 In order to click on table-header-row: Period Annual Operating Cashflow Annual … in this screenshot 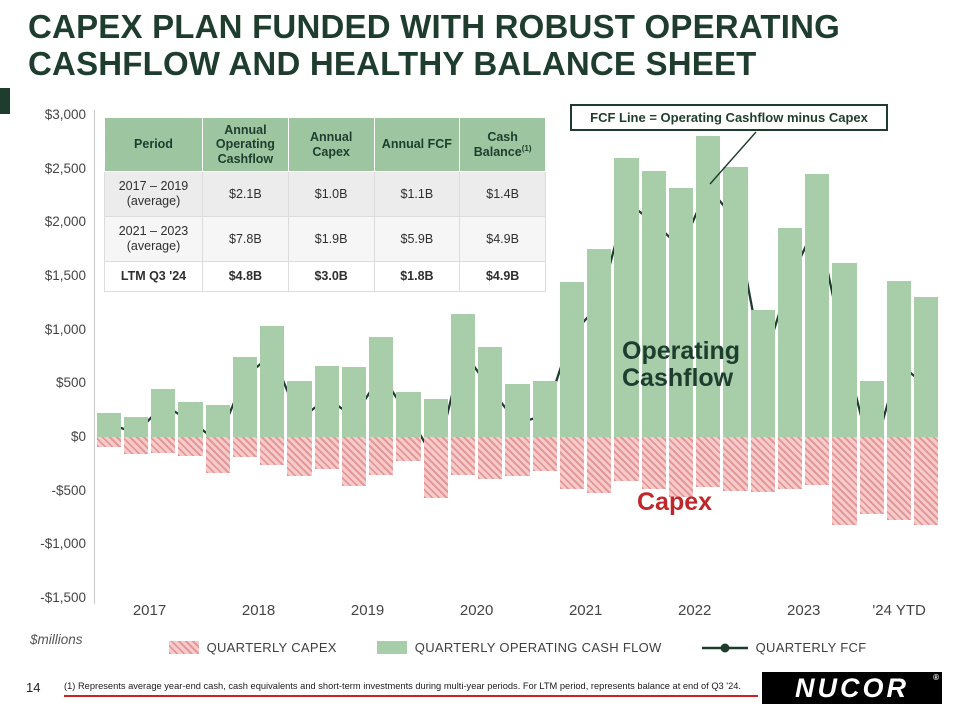, I will do `click(325, 144)`.